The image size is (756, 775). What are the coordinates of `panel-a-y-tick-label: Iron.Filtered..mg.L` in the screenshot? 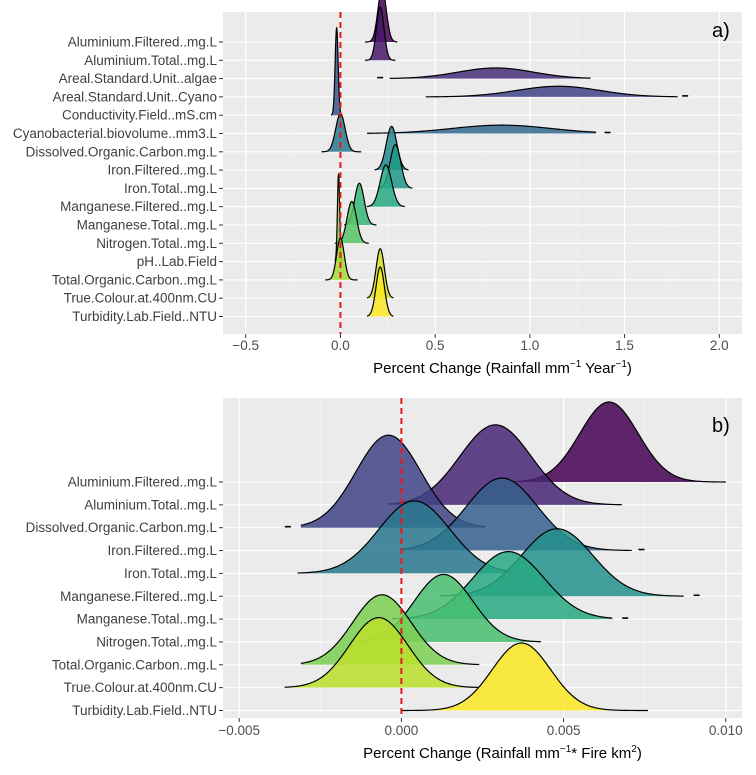 It's located at (162, 170).